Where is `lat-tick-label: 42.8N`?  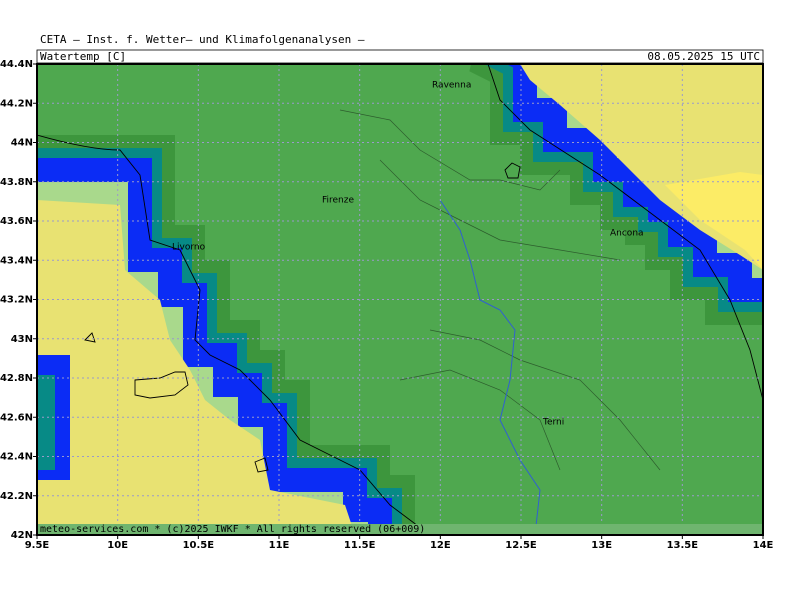
lat-tick-label: 42.8N is located at coordinates (16, 378).